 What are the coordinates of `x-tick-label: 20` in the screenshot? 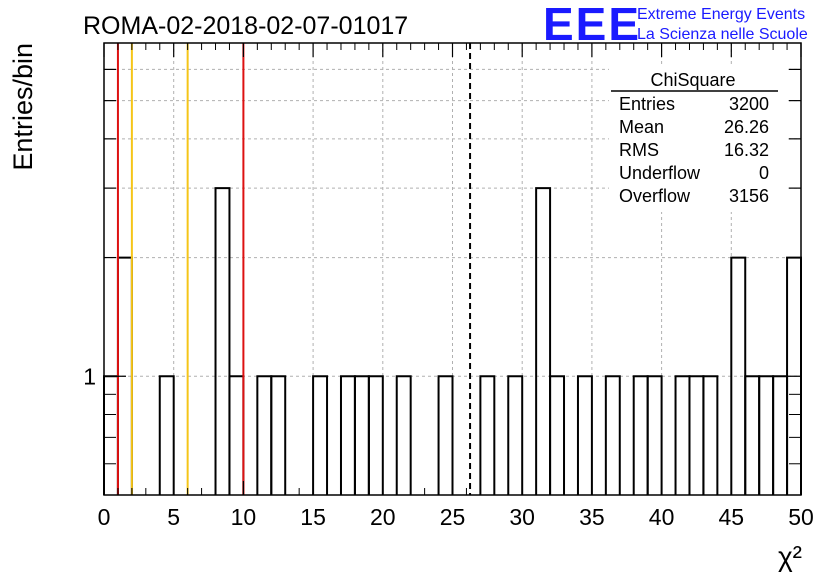 It's located at (383, 517).